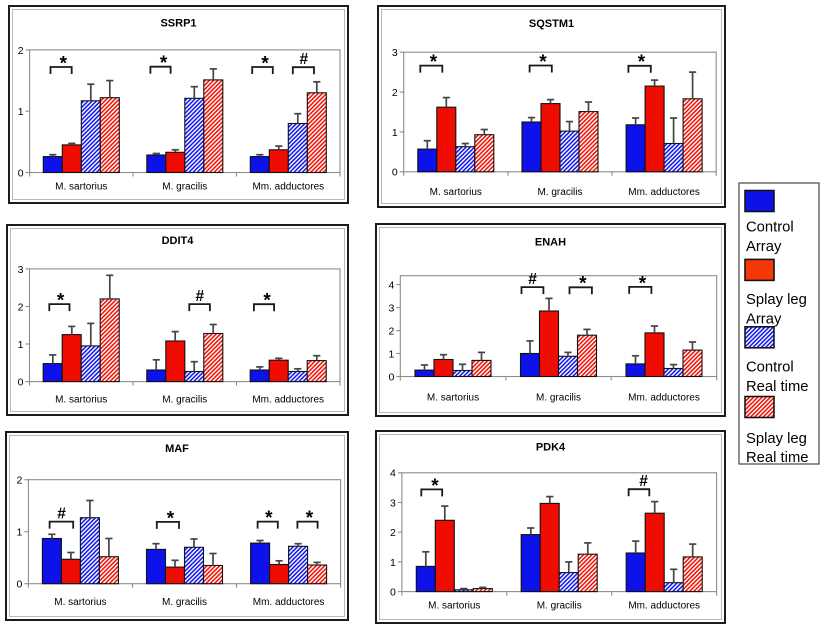 The height and width of the screenshot is (628, 824). Describe the element at coordinates (551, 24) in the screenshot. I see `svg-text: SQSTM1` at that location.